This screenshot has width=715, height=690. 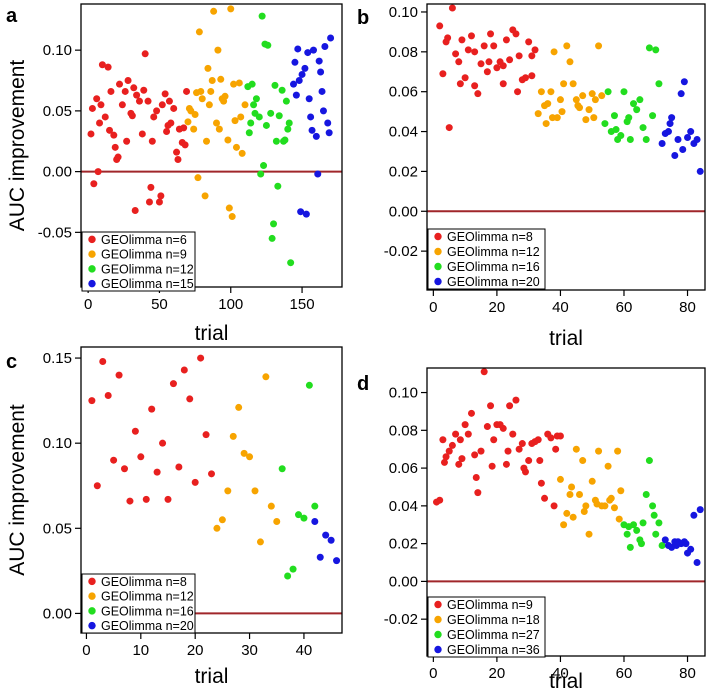 What do you see at coordinates (403, 581) in the screenshot?
I see `y-tick-label: 0.00` at bounding box center [403, 581].